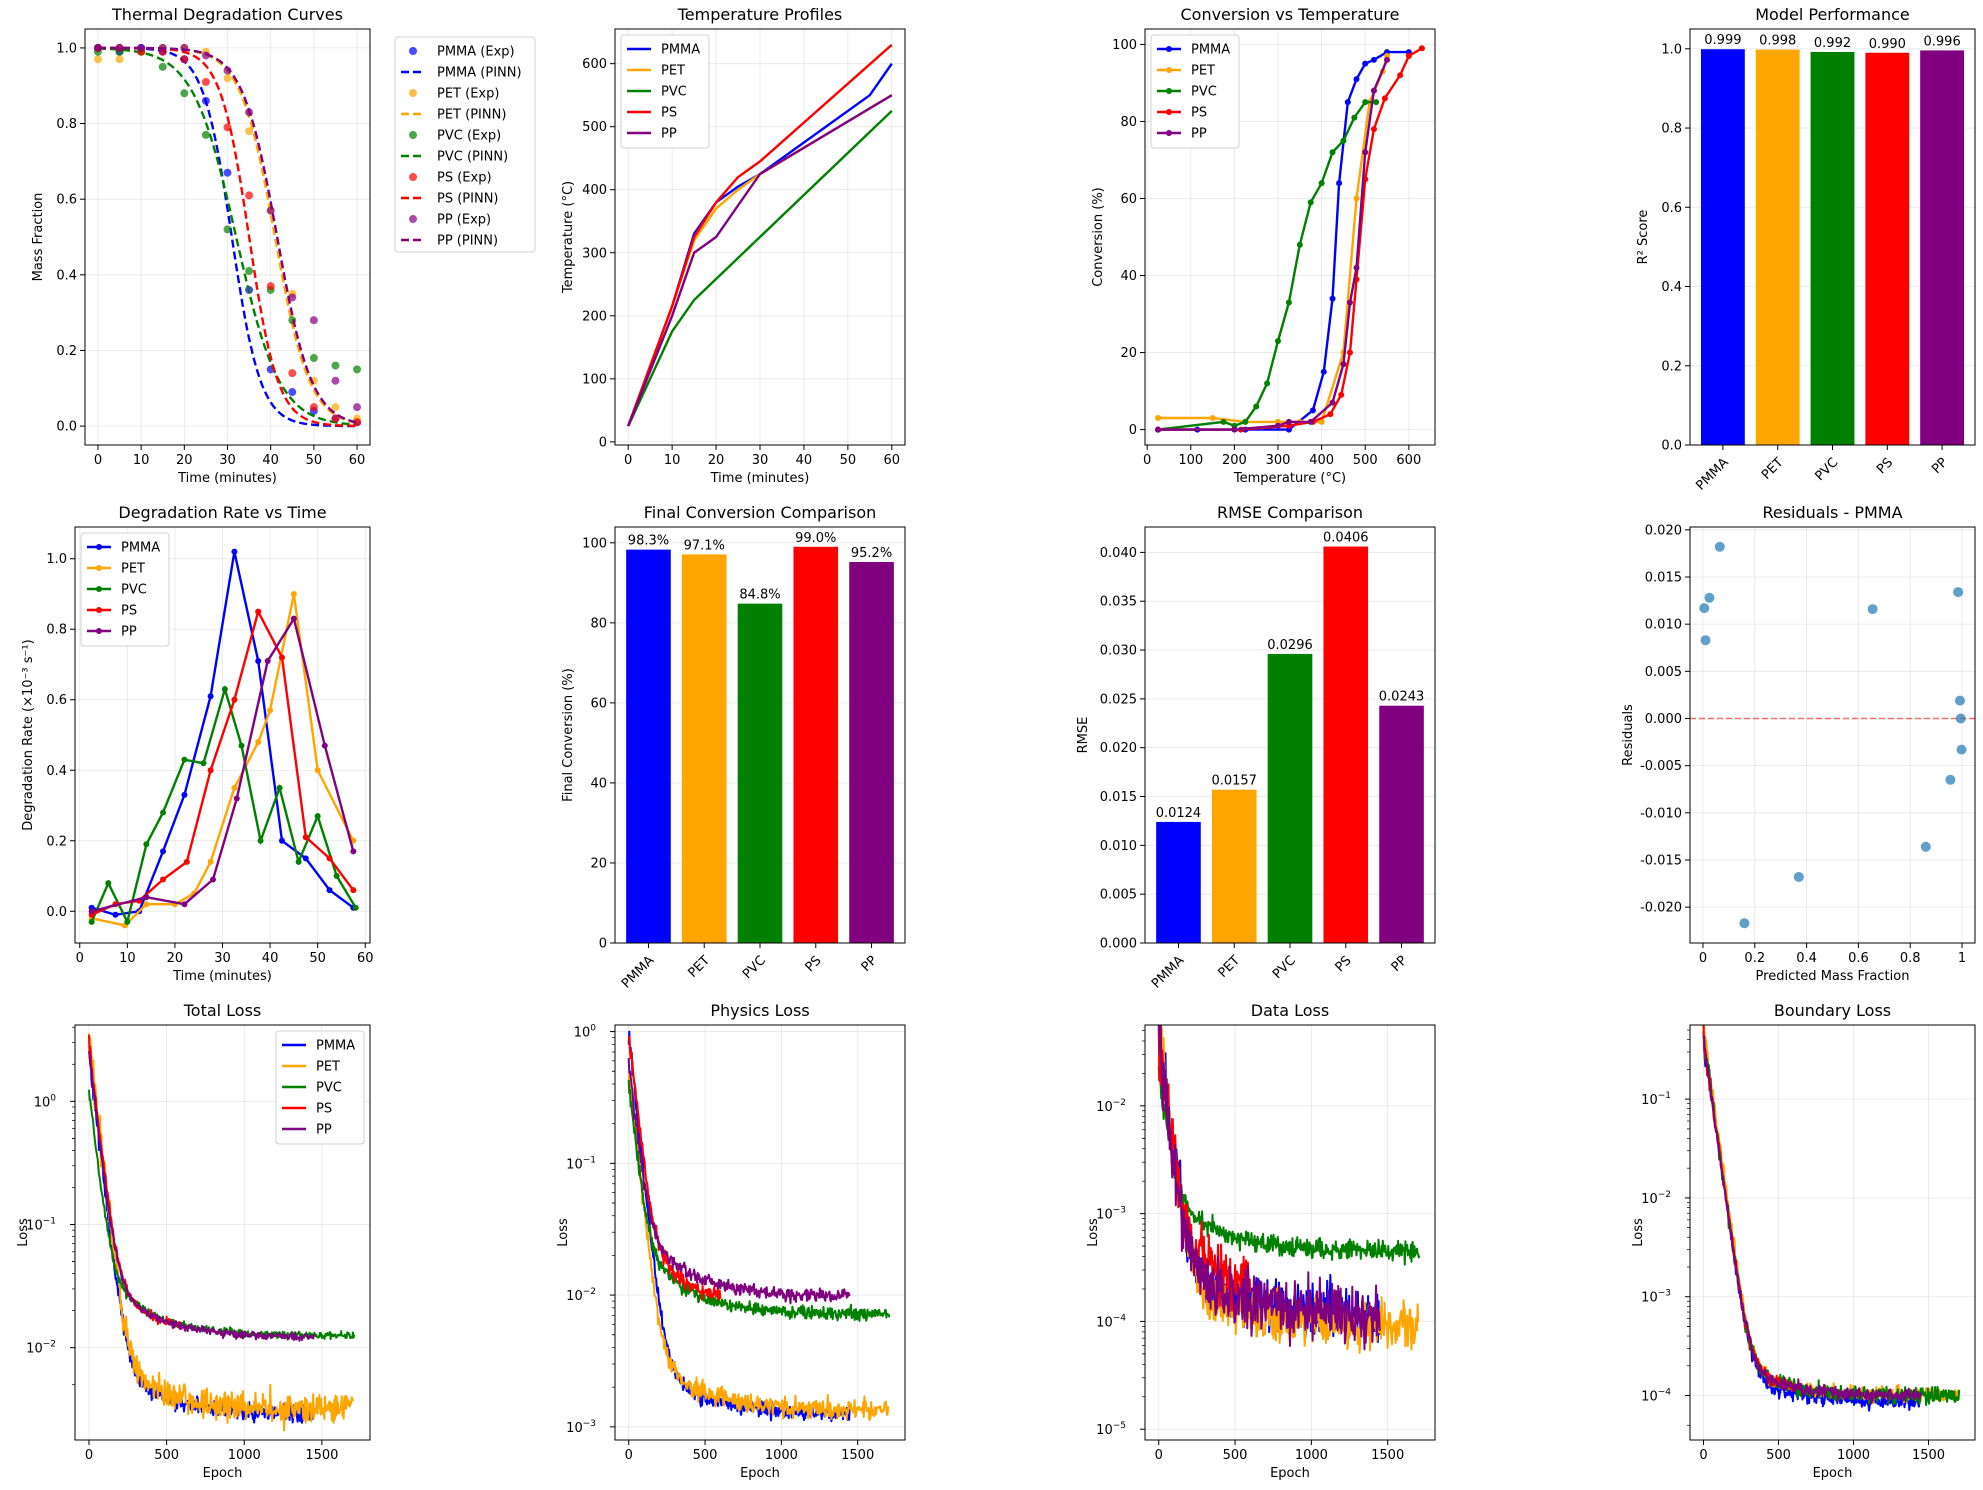 The width and height of the screenshot is (1983, 1490). Describe the element at coordinates (479, 73) in the screenshot. I see `legend-label: PMMA (PINN)` at that location.